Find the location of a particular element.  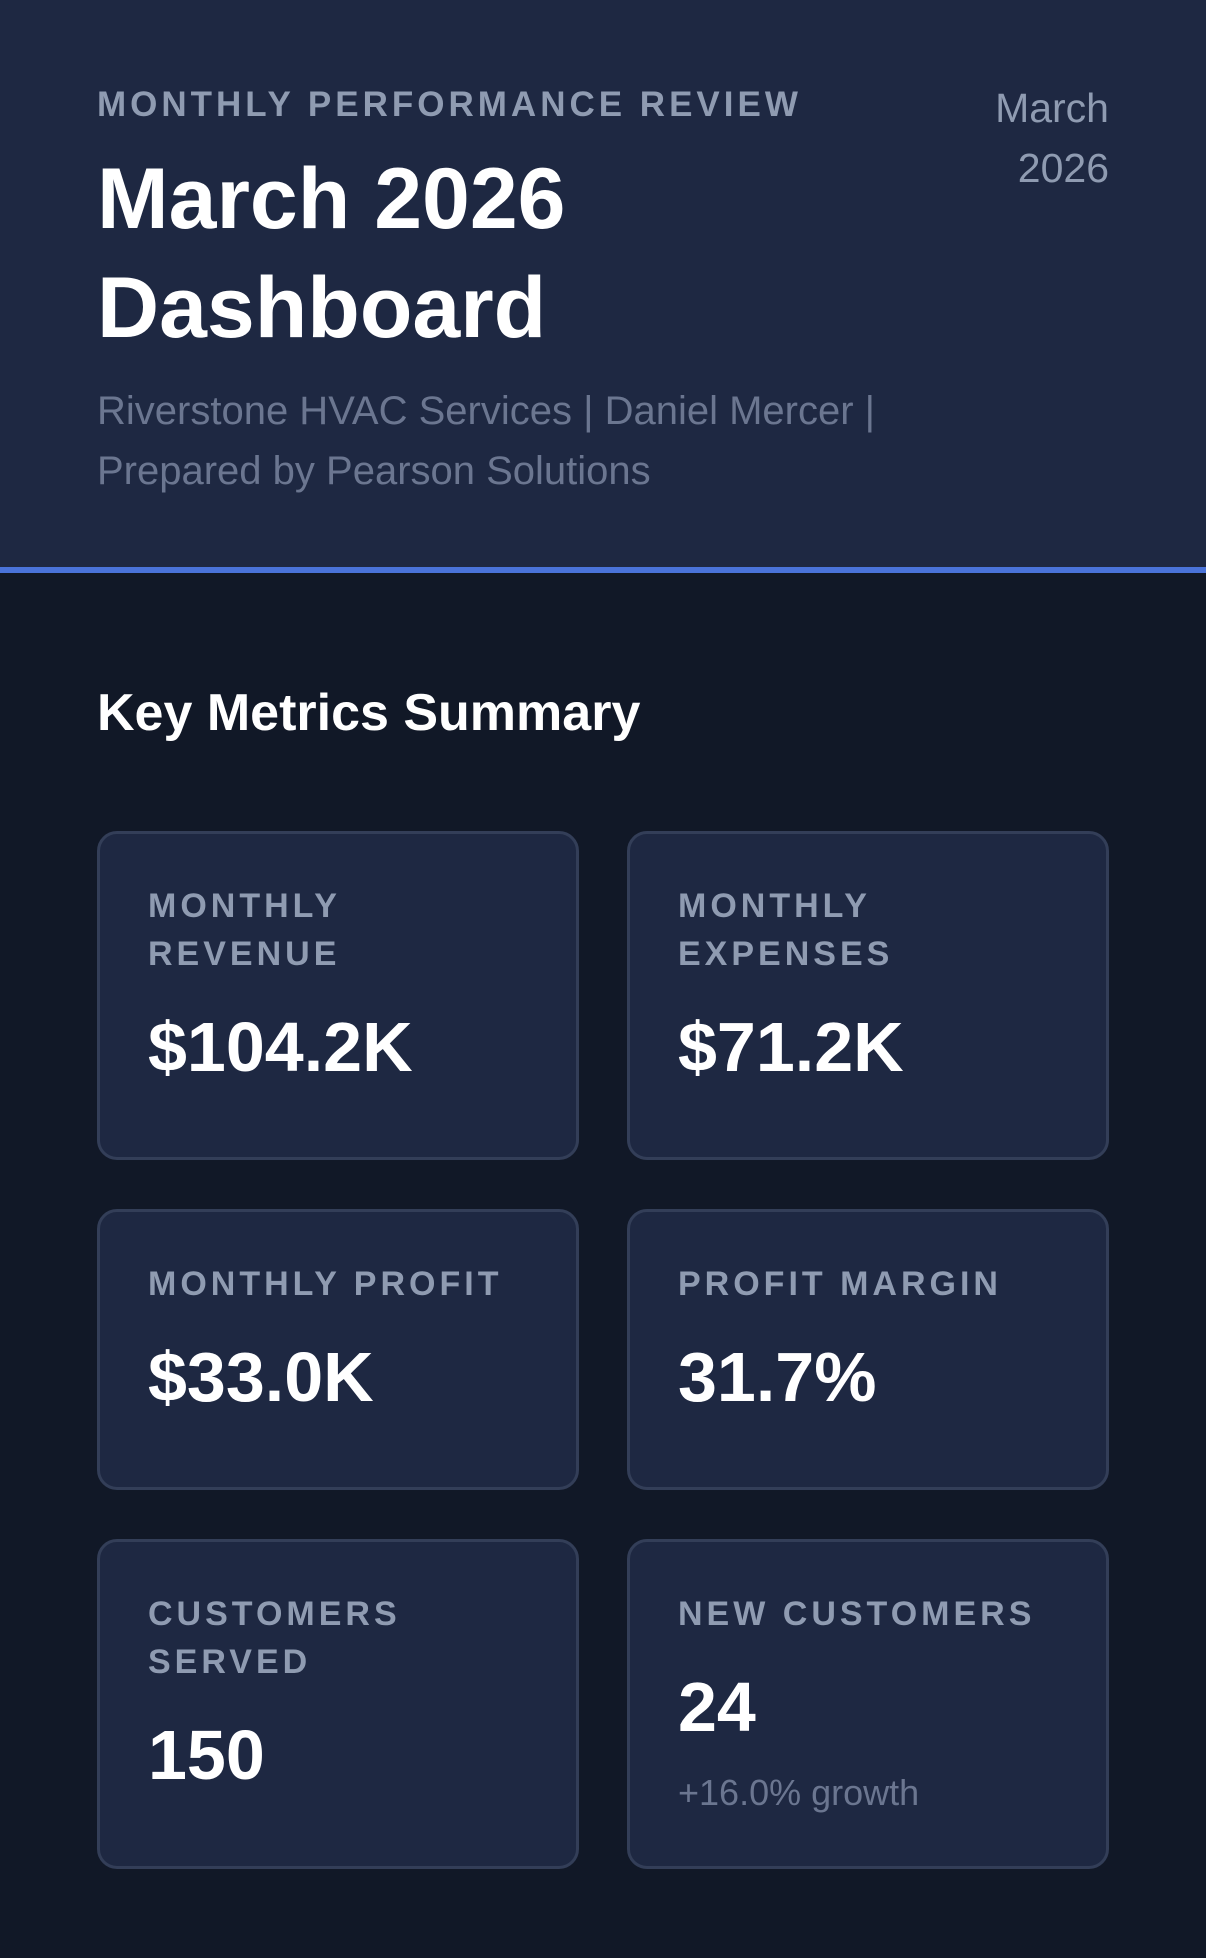

metric-label: MONTHLY PROFIT is located at coordinates (325, 1284).